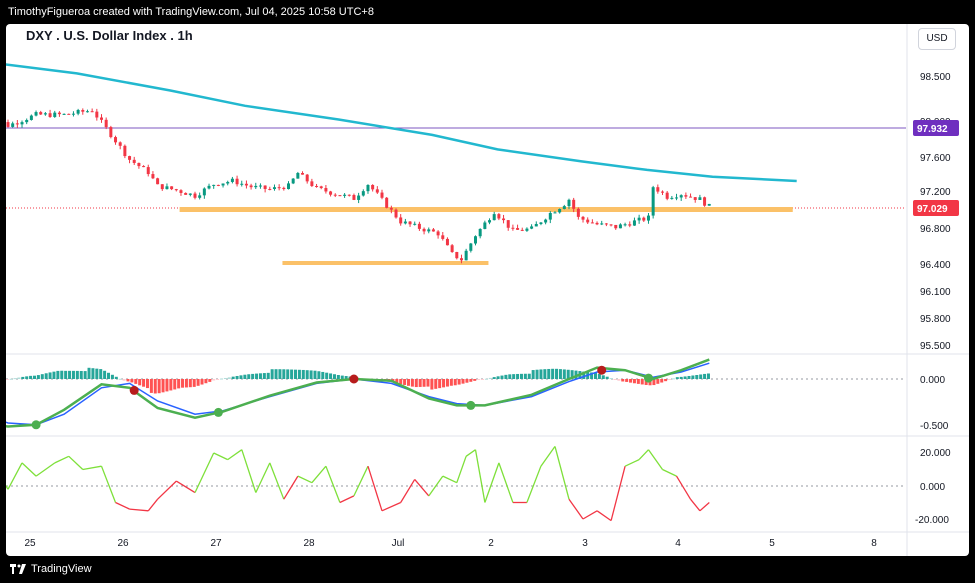 This screenshot has width=975, height=583. Describe the element at coordinates (935, 158) in the screenshot. I see `price-axis-label: 97.600` at that location.